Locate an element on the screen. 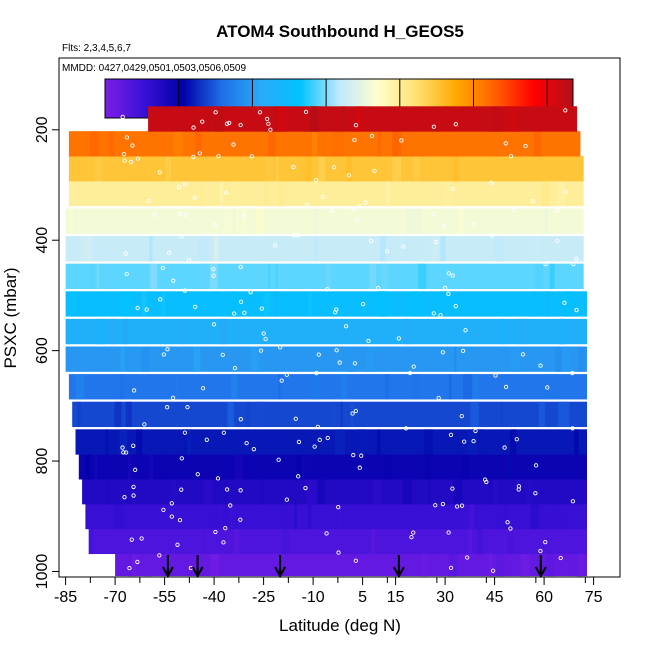 This screenshot has height=650, width=650. arrow-head is located at coordinates (280, 572).